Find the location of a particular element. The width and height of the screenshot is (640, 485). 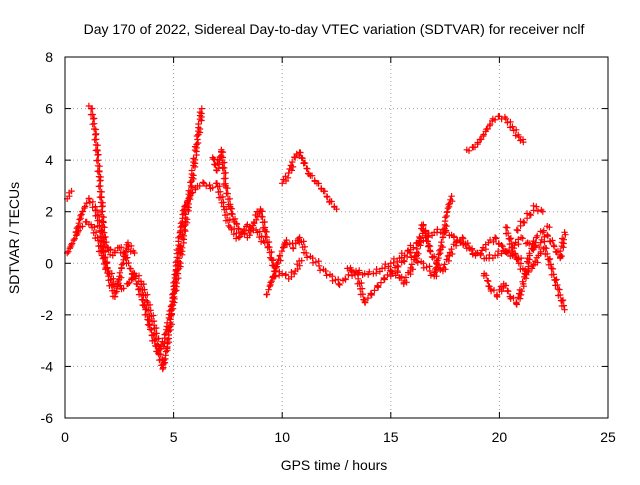

y-tick-label: -2 is located at coordinates (47, 315).